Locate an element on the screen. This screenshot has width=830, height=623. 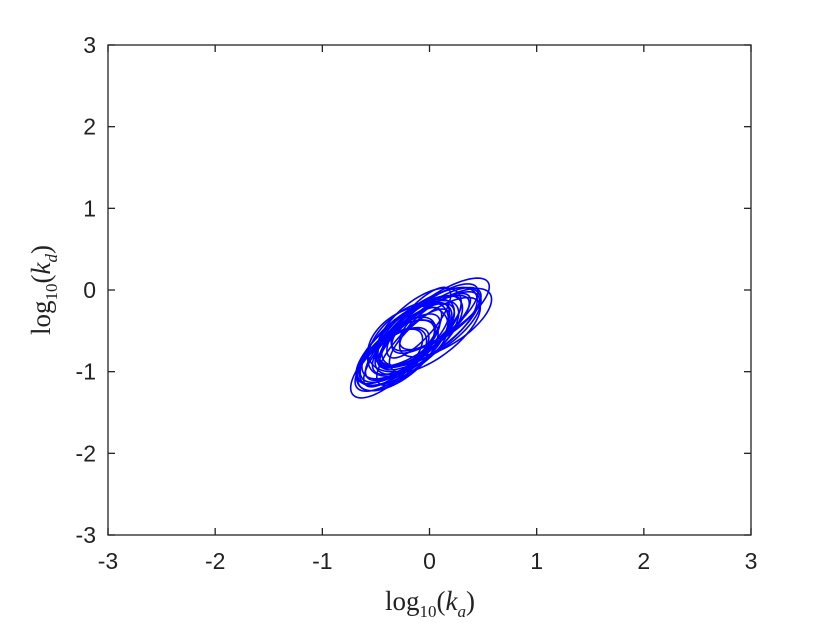
y-tick-label: 3 is located at coordinates (89, 45).